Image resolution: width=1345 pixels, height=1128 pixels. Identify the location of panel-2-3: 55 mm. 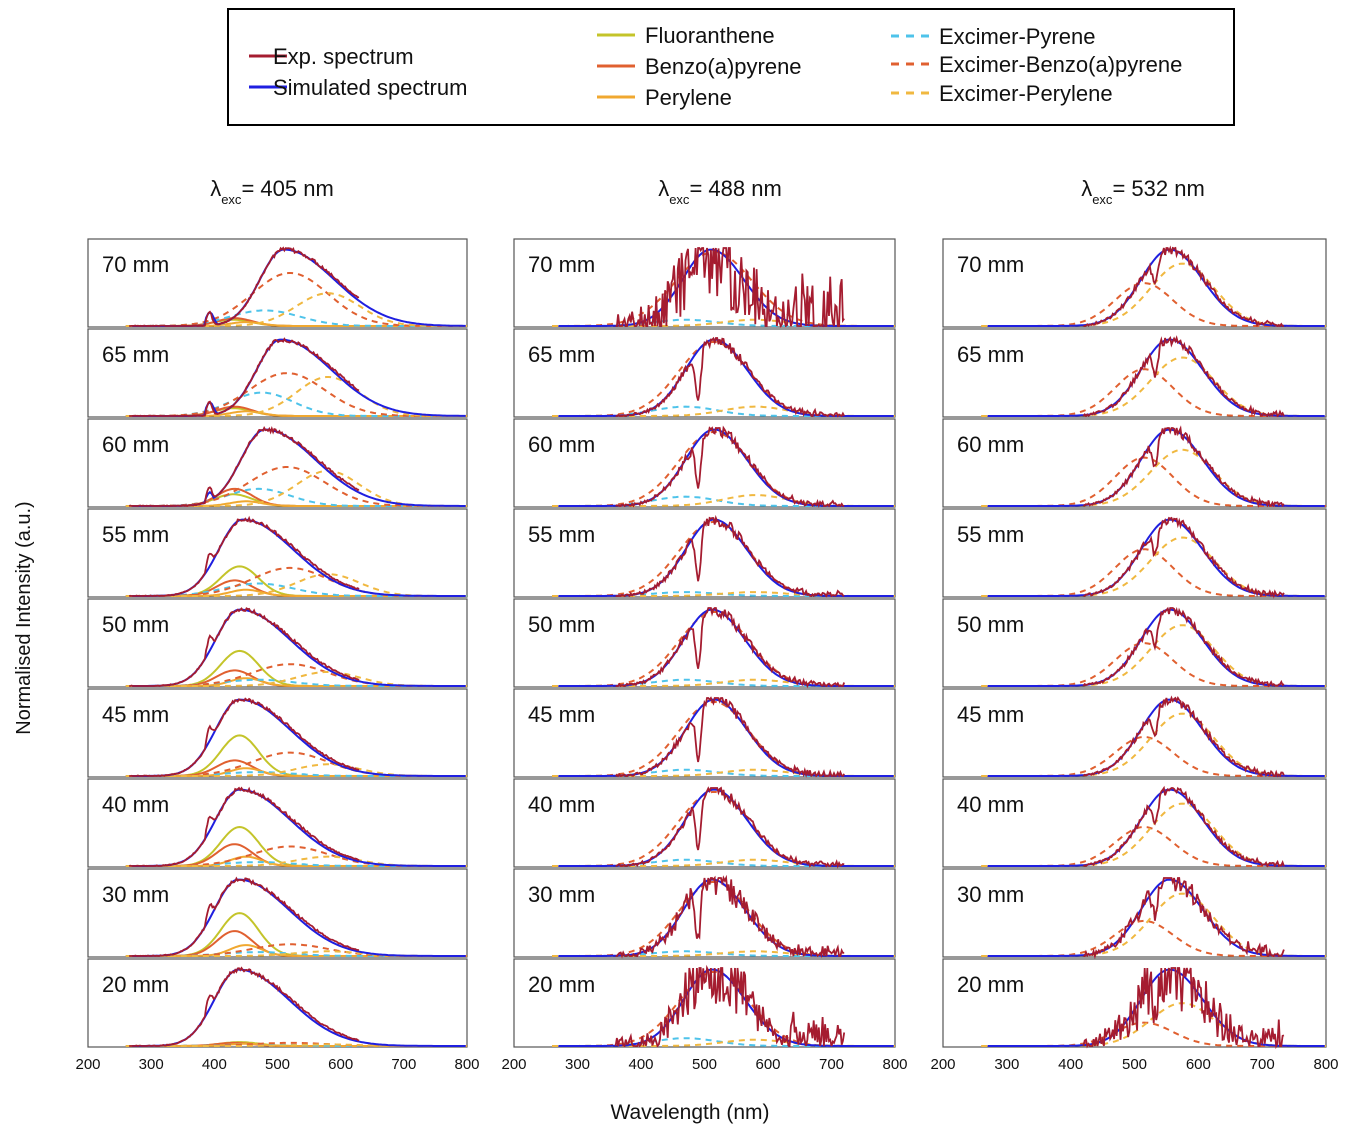
(1134, 553).